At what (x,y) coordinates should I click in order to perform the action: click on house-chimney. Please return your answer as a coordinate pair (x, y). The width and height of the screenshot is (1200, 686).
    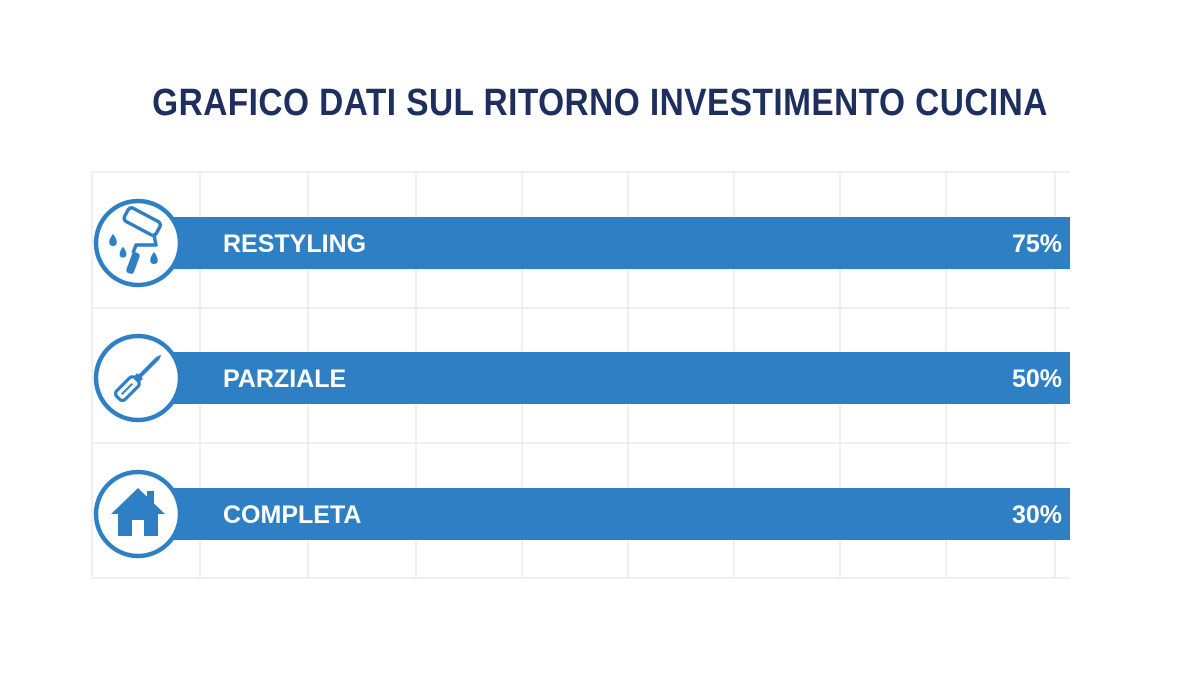
    Looking at the image, I should click on (150, 498).